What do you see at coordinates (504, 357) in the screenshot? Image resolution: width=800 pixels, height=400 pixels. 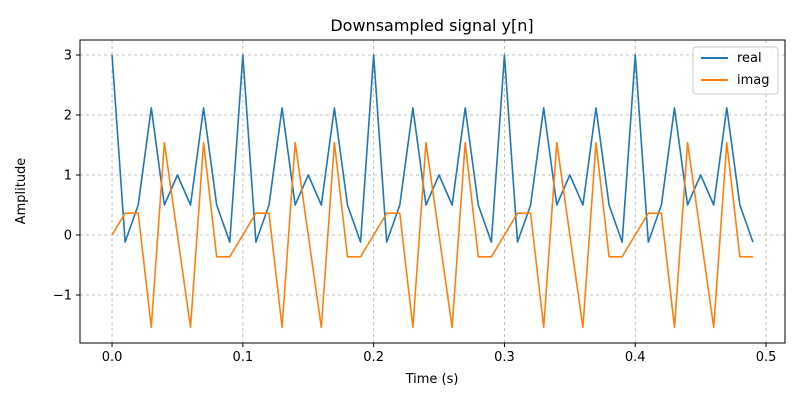 I see `x-tick-label: 0.3` at bounding box center [504, 357].